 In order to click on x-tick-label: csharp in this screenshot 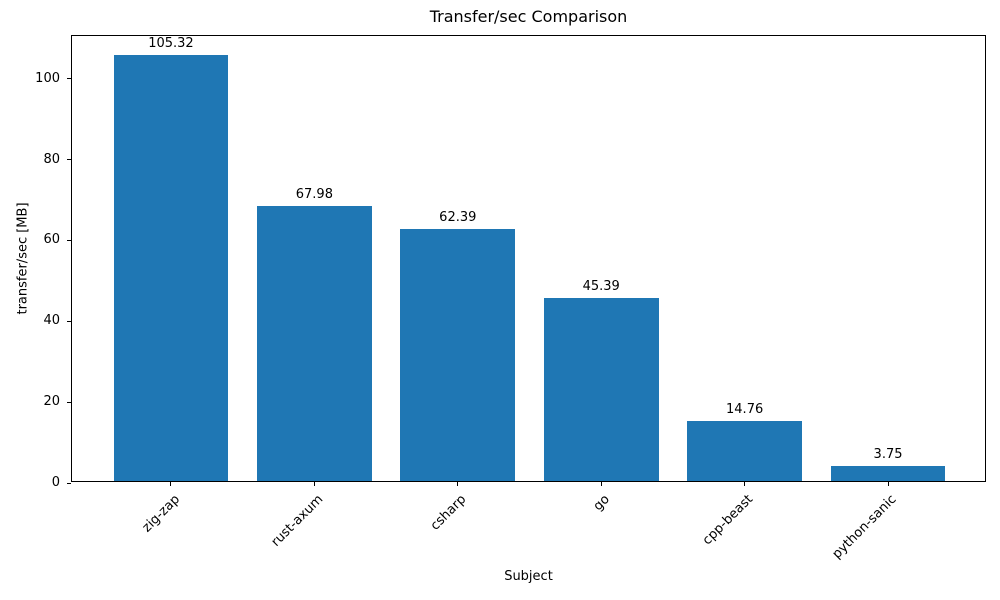, I will do `click(448, 513)`.